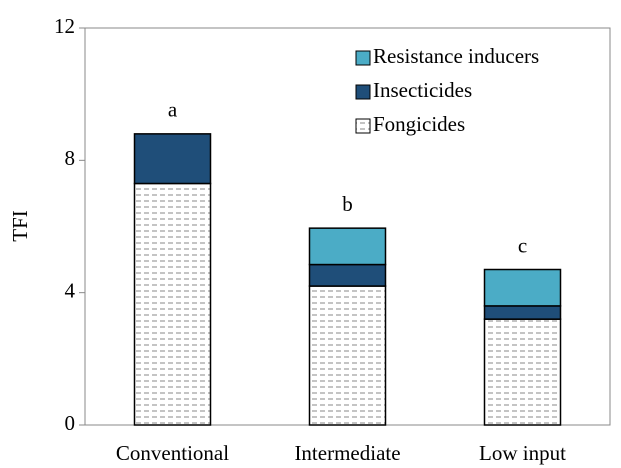 The height and width of the screenshot is (468, 621). What do you see at coordinates (70, 158) in the screenshot?
I see `y-tick-label: 8` at bounding box center [70, 158].